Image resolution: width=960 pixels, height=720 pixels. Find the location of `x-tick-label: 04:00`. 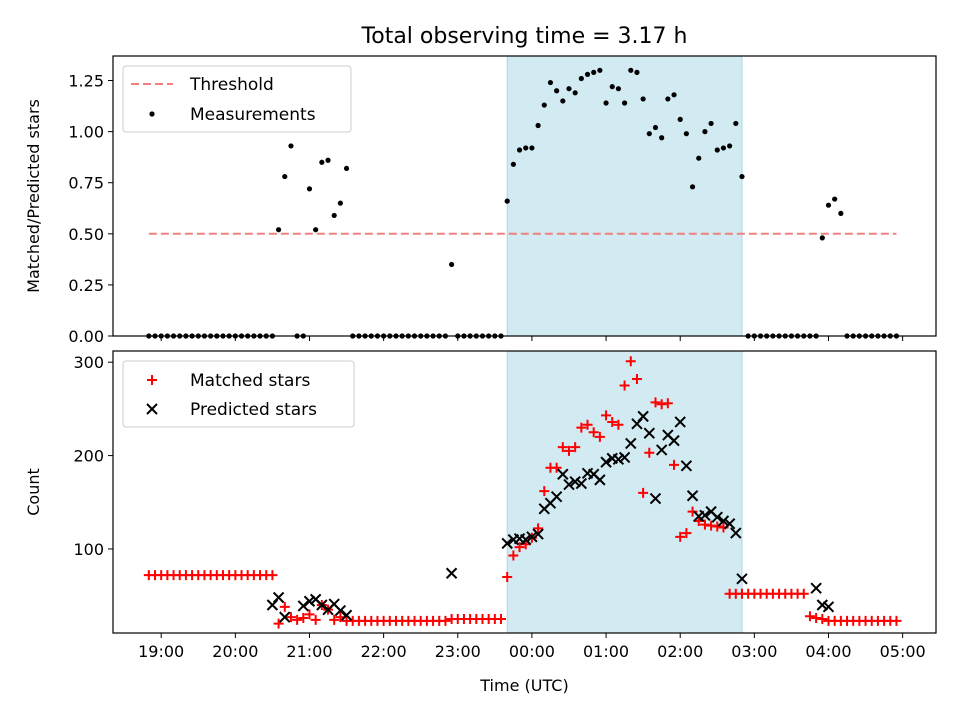

x-tick-label: 04:00 is located at coordinates (828, 651).